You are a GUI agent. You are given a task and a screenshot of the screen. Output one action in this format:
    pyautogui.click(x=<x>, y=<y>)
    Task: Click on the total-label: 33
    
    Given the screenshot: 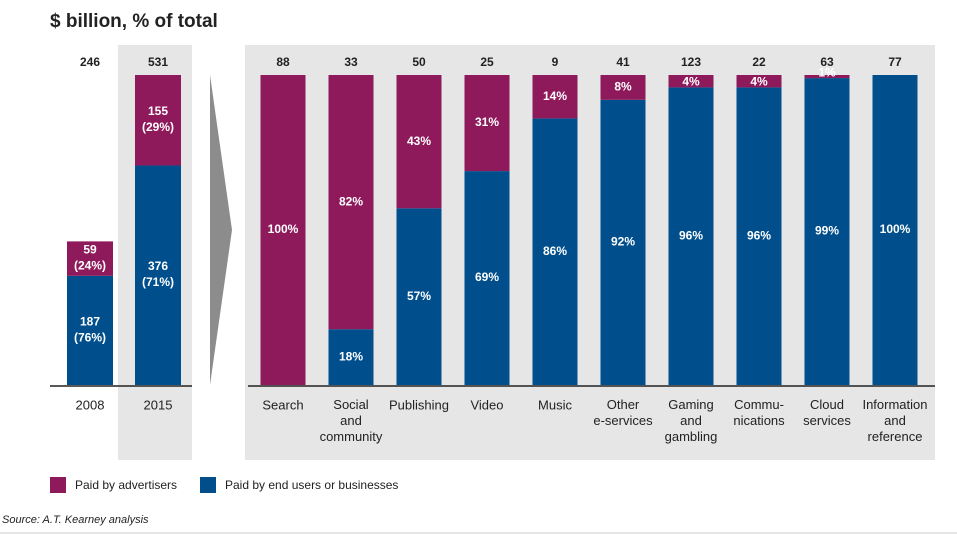 What is the action you would take?
    pyautogui.click(x=351, y=62)
    